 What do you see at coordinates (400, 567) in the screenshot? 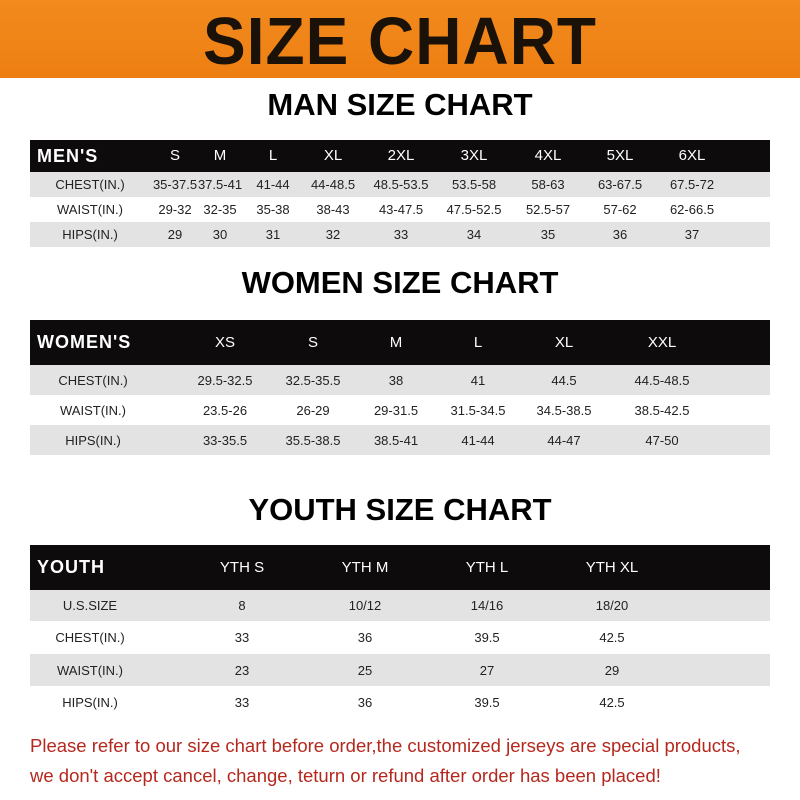
I see `youth-header-row: YOUTH YTH S YTH M YTH L YTH XL` at bounding box center [400, 567].